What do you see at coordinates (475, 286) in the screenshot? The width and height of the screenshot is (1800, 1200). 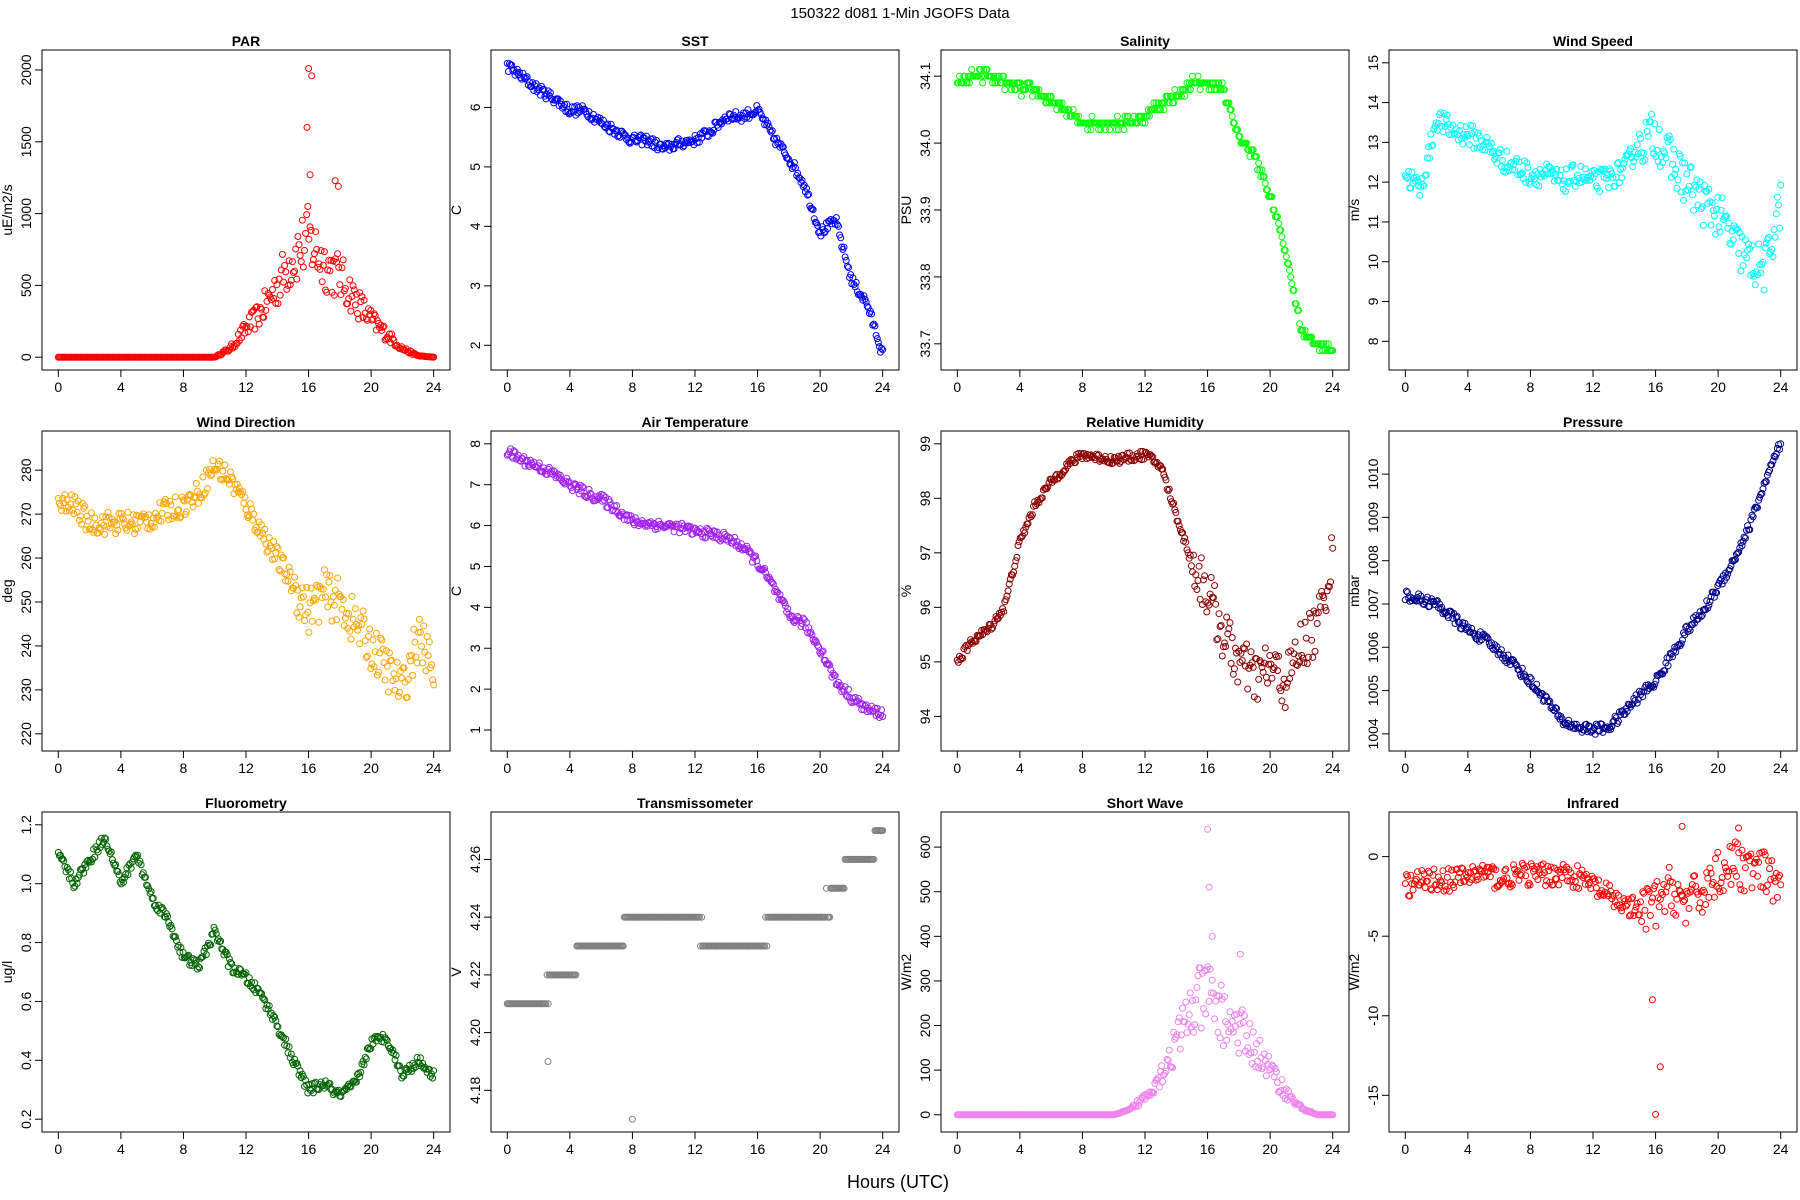 I see `y-tick-label: 3` at bounding box center [475, 286].